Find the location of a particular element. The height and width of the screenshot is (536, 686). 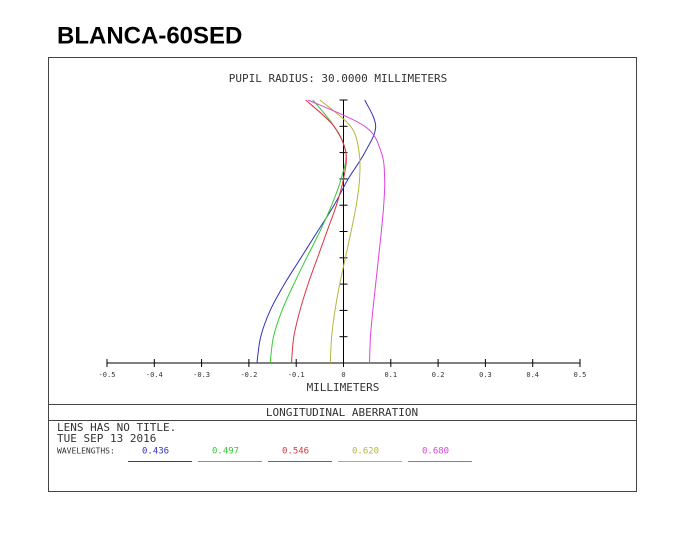

legend-entry: 0.680 is located at coordinates (435, 452).